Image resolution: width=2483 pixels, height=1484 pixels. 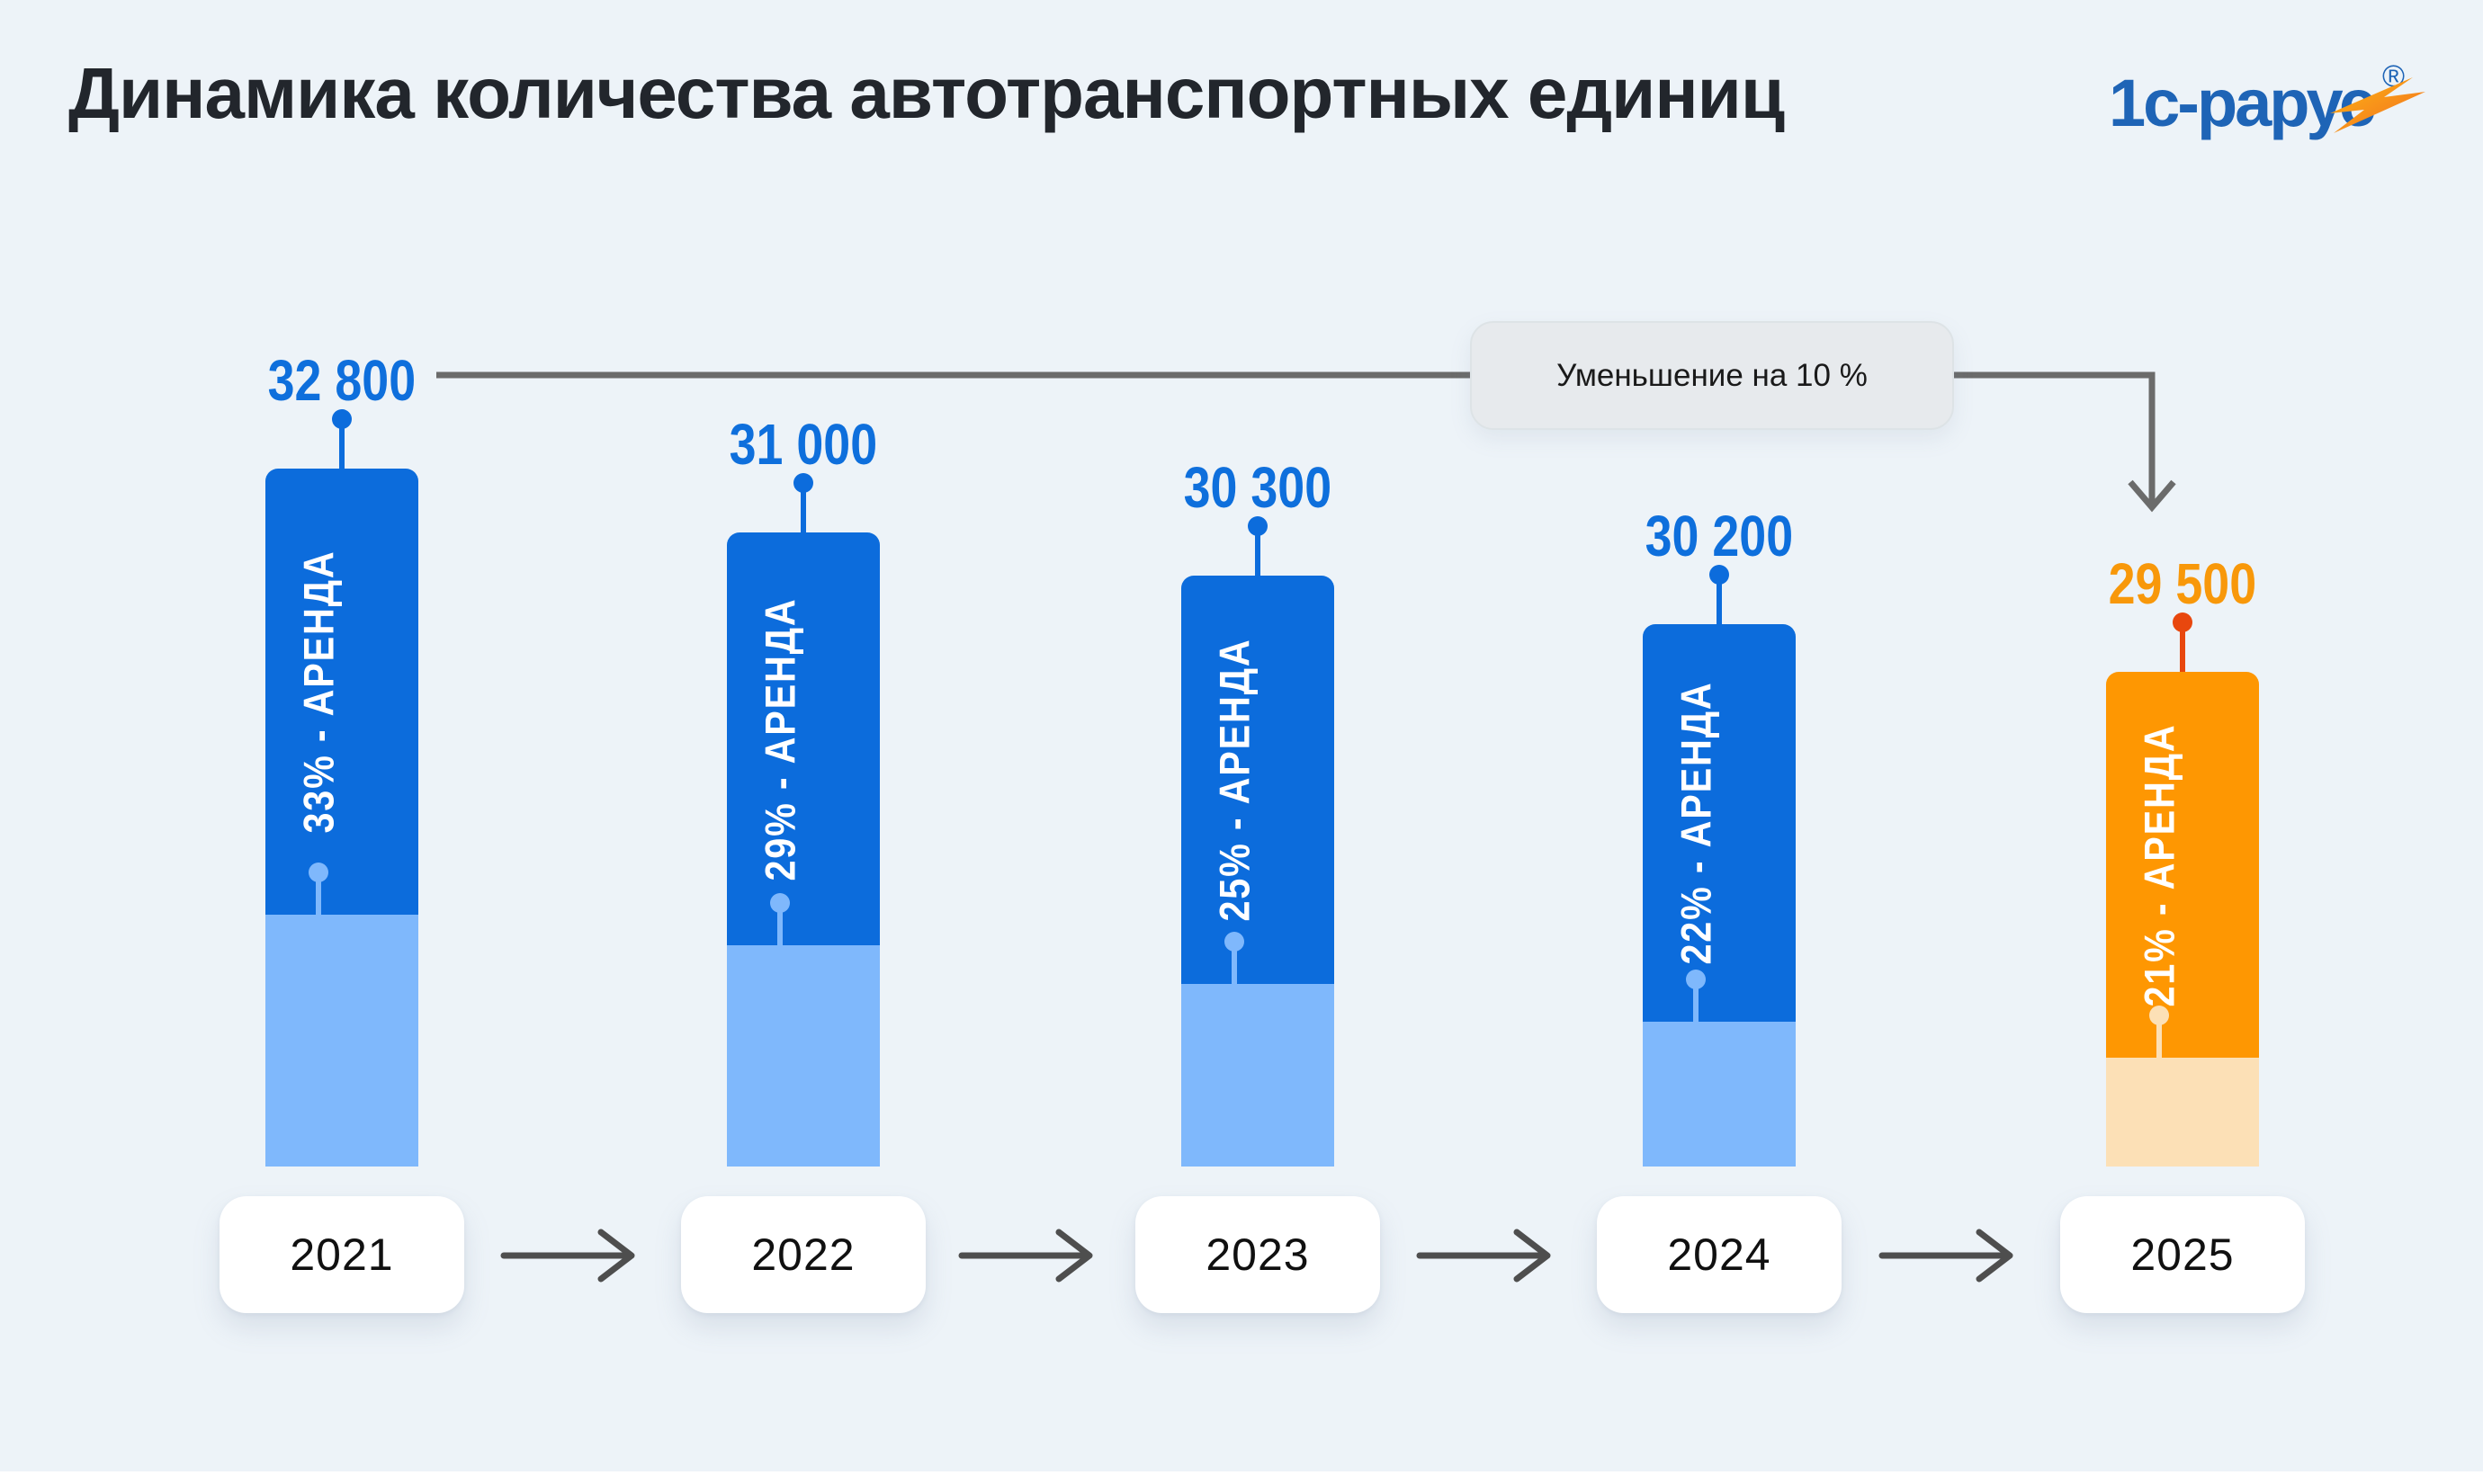 What do you see at coordinates (342, 1254) in the screenshot?
I see `year-box-2021: 2021` at bounding box center [342, 1254].